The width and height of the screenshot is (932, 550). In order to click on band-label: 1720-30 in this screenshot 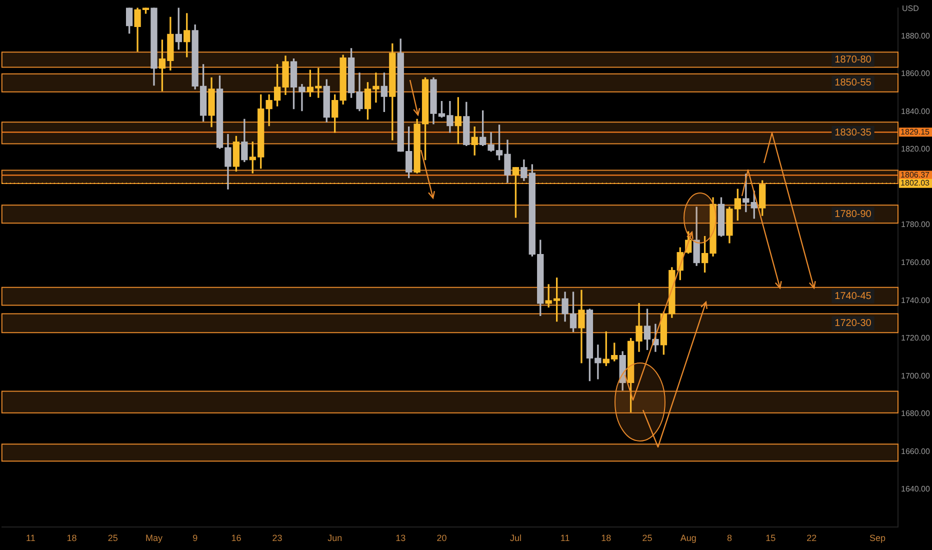, I will do `click(853, 323)`.